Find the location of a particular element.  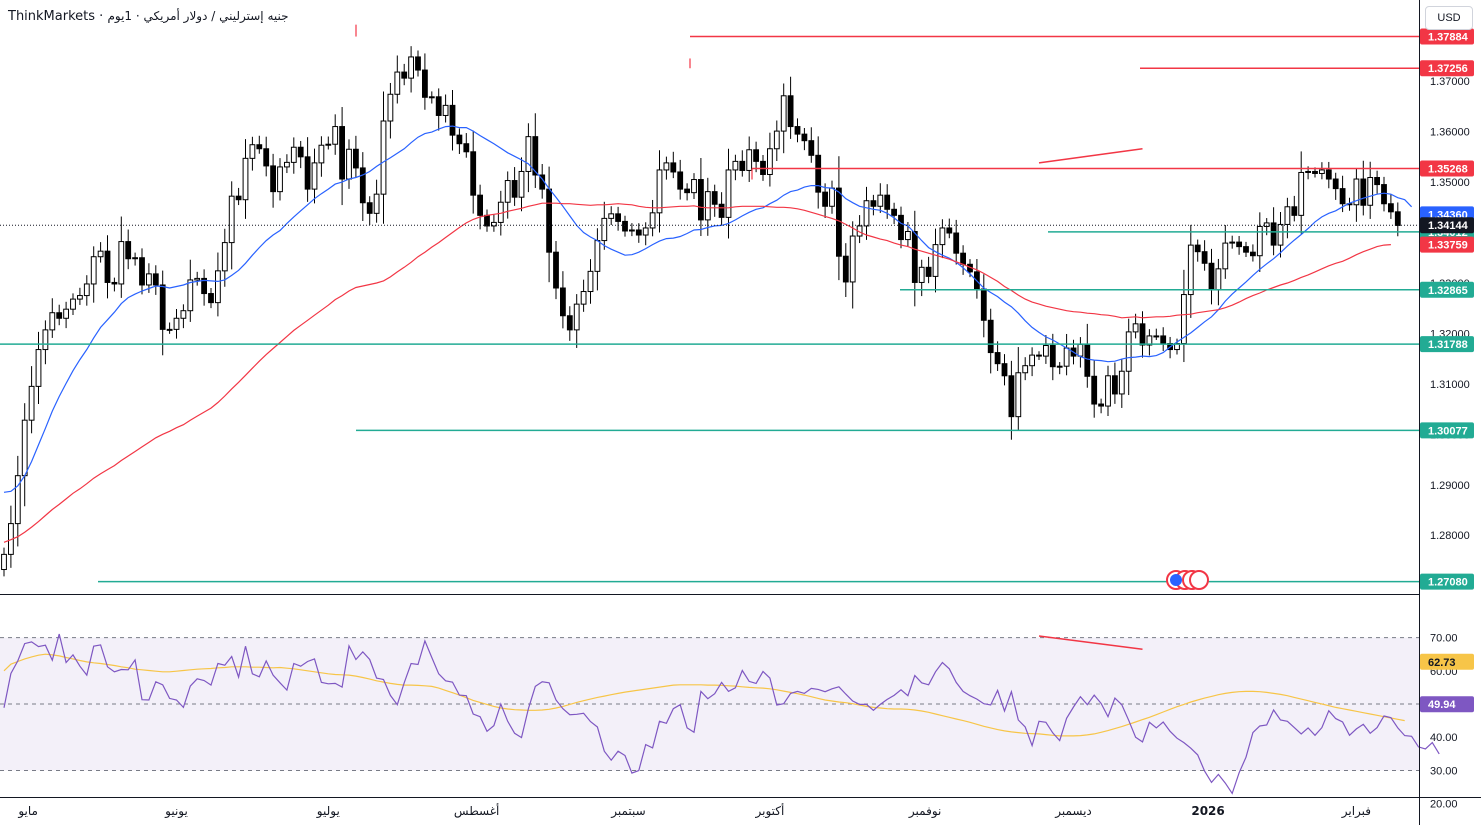

price-tick-label: 1.29000 is located at coordinates (1450, 486).